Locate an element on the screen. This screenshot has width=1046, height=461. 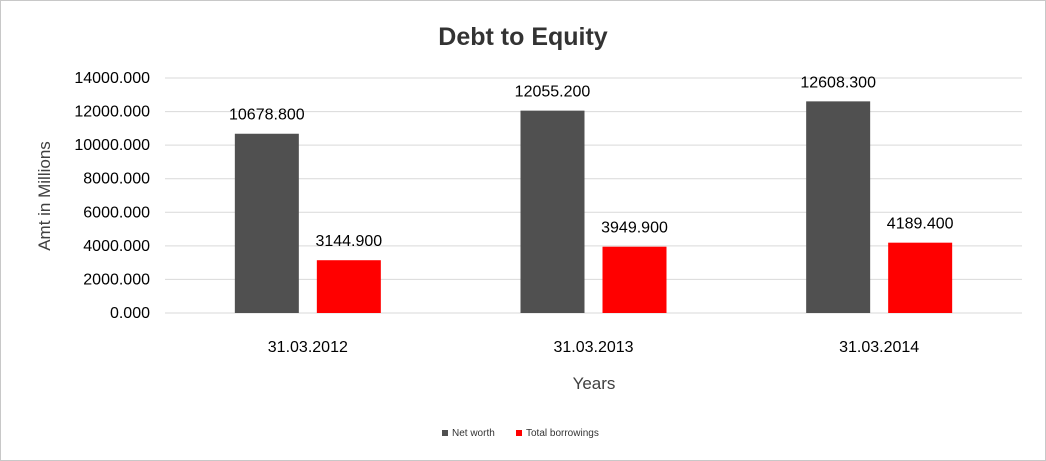
legend-label: Total borrowings is located at coordinates (562, 433).